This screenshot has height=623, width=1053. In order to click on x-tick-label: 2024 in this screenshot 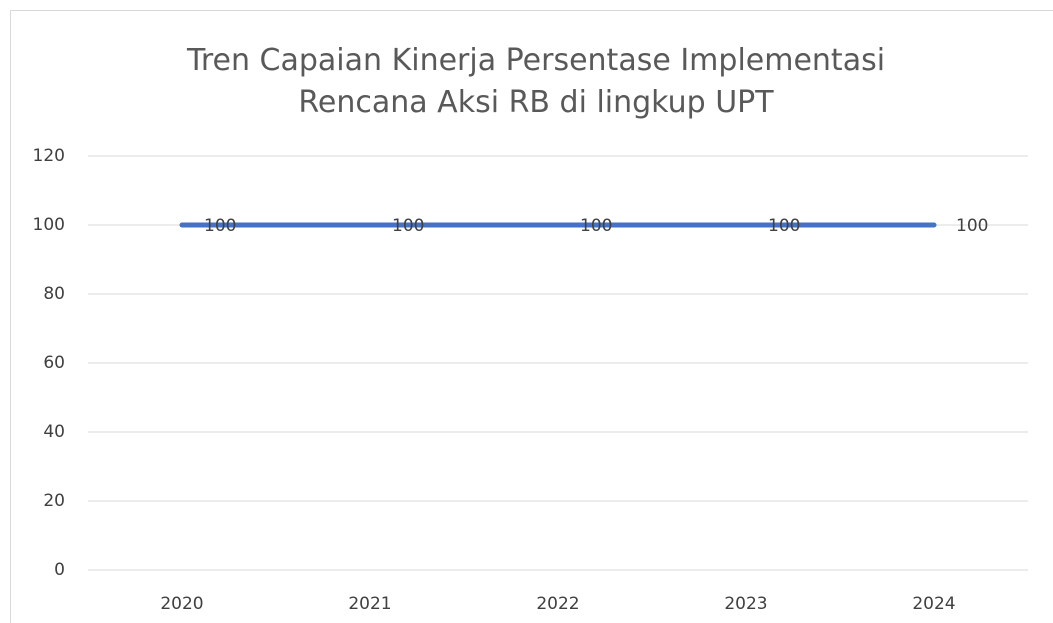, I will do `click(933, 604)`.